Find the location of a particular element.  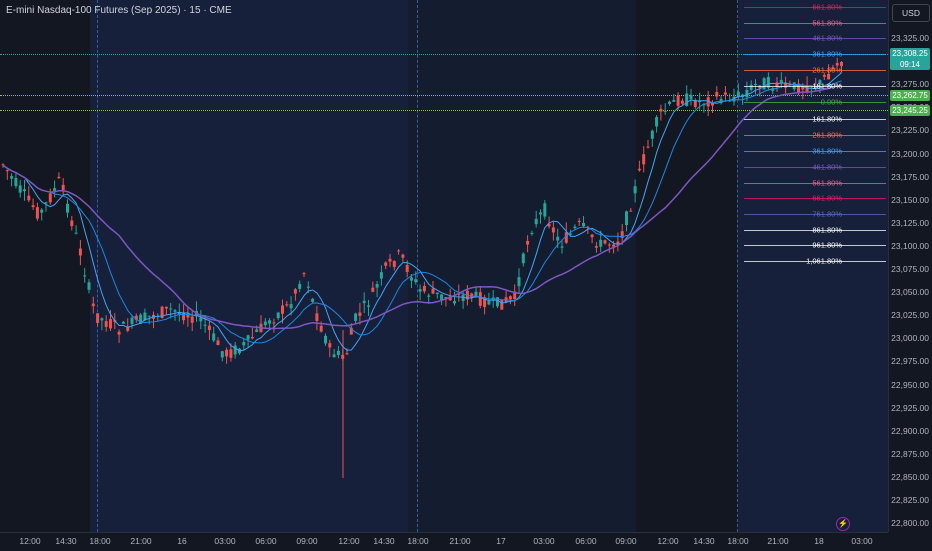

fib-level-label: 261.80% is located at coordinates (827, 135).